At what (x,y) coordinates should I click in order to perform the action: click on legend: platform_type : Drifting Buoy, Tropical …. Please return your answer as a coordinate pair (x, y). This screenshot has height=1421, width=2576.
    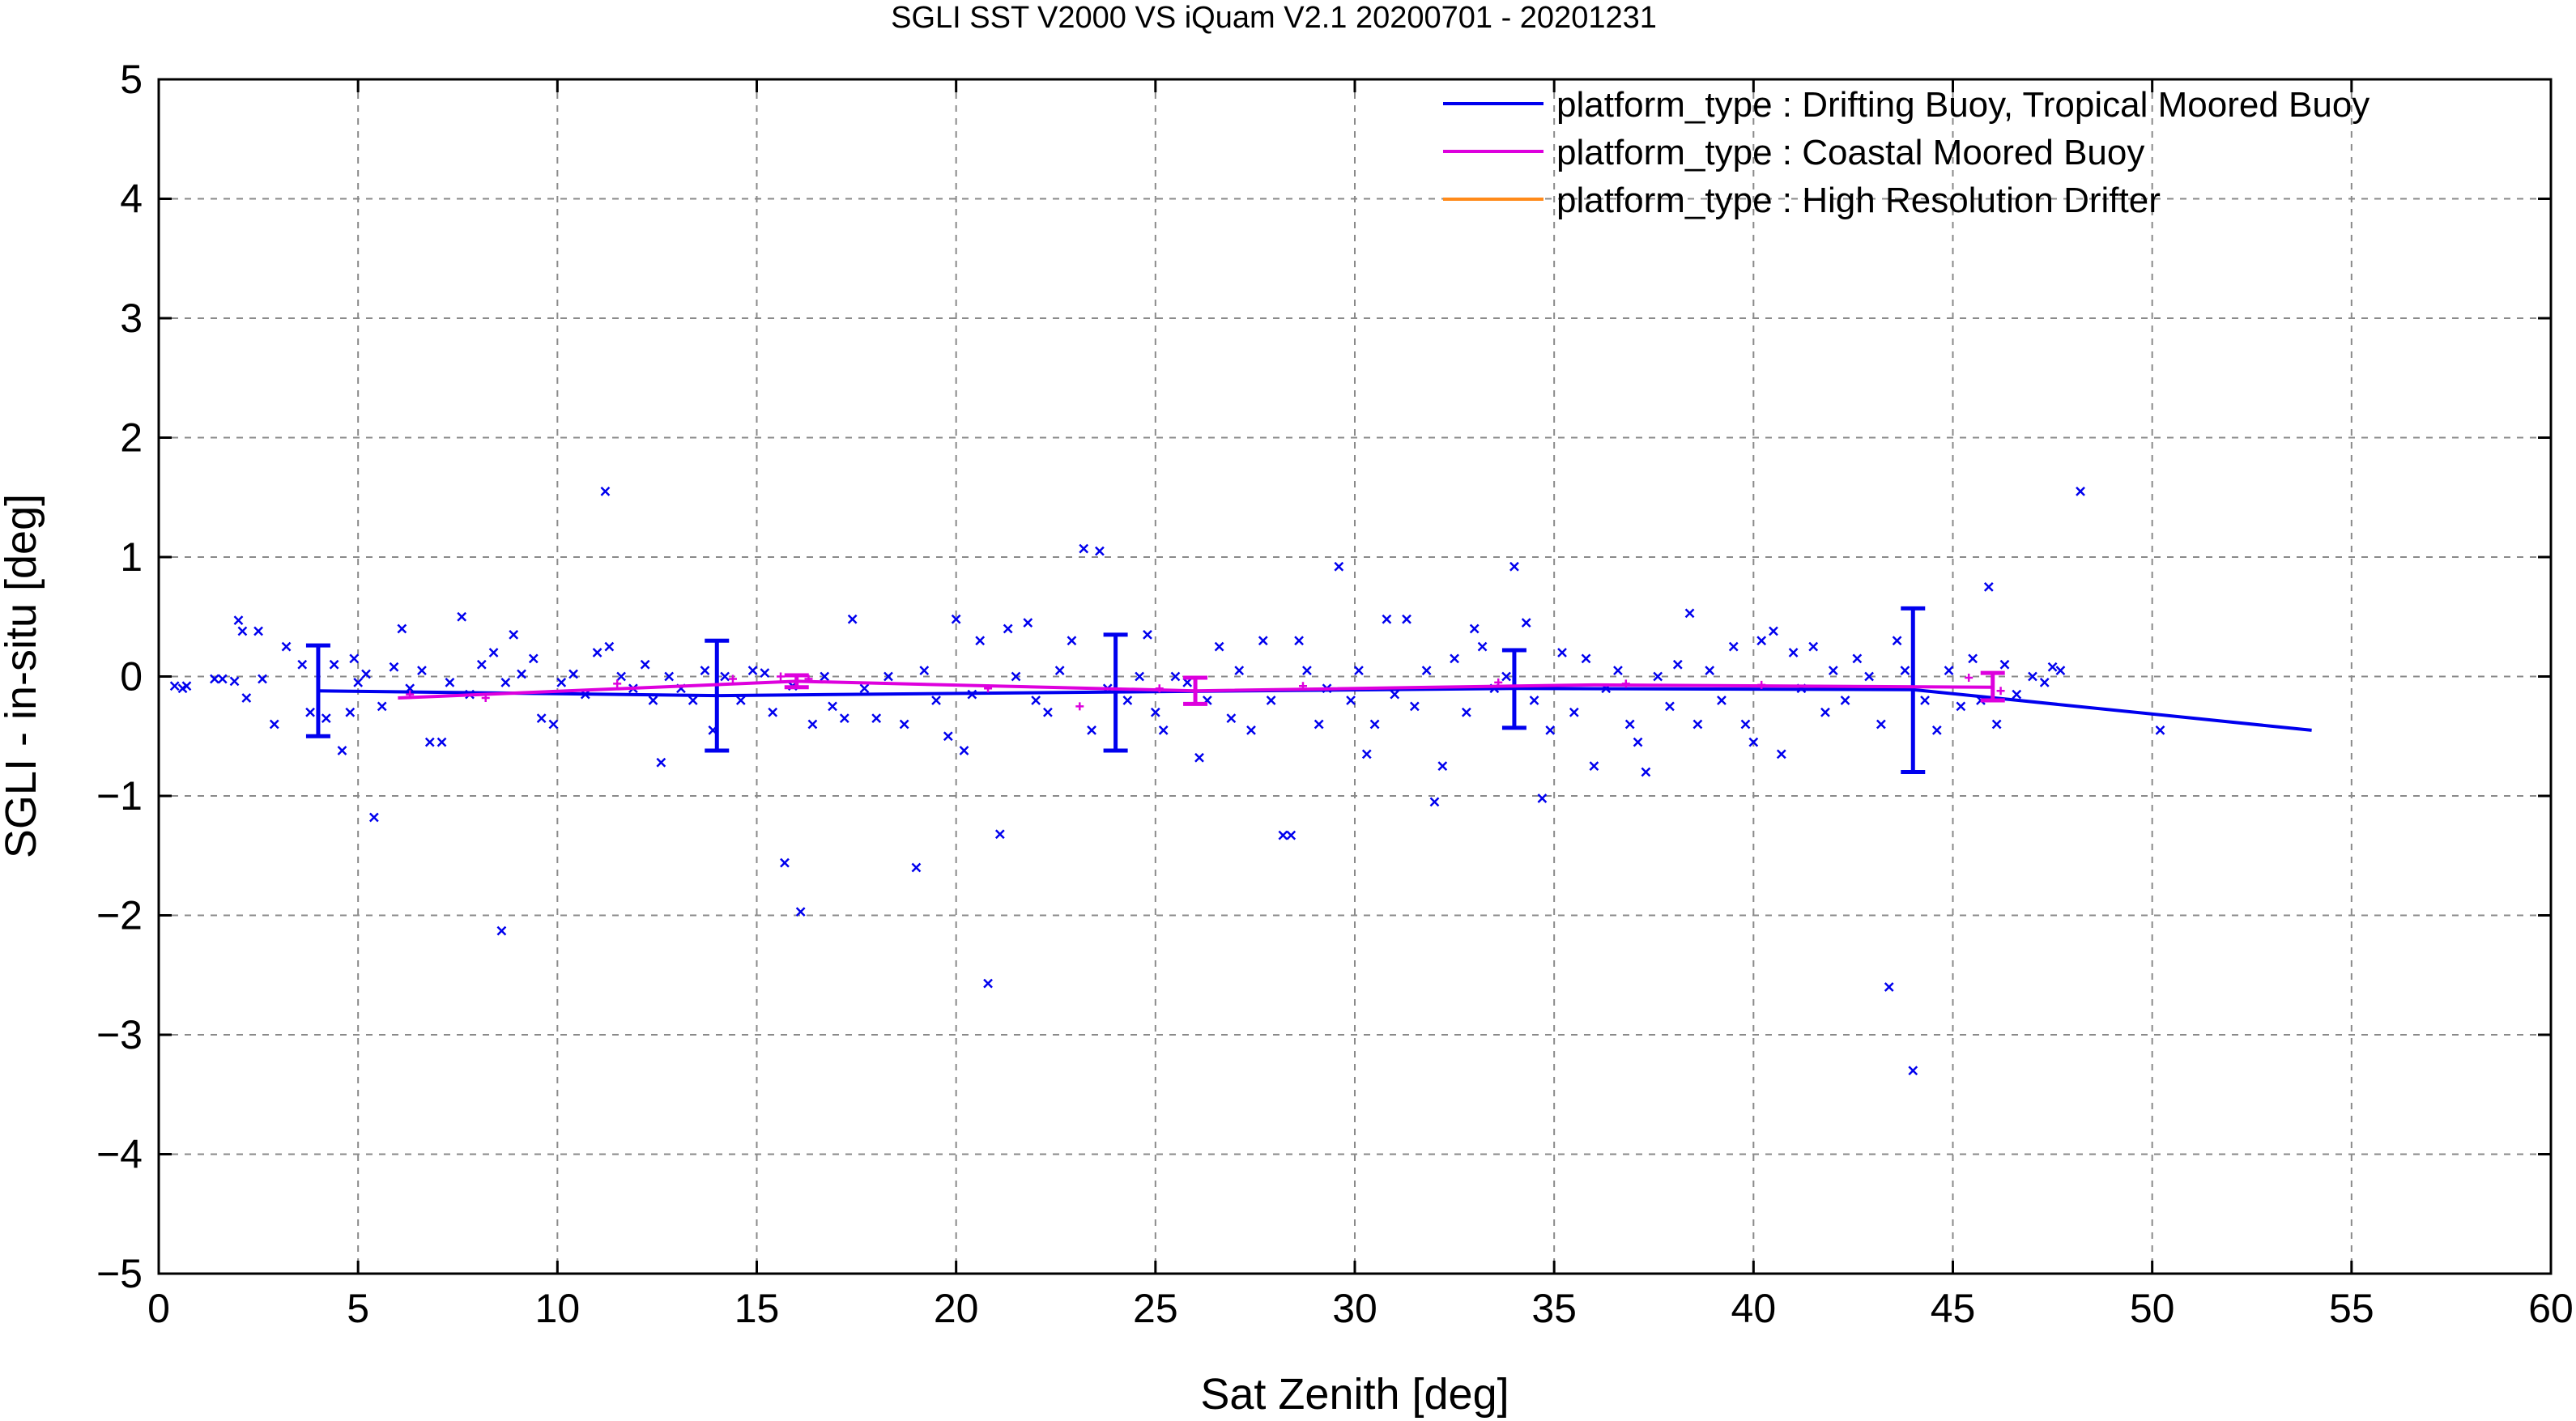
    Looking at the image, I should click on (1906, 152).